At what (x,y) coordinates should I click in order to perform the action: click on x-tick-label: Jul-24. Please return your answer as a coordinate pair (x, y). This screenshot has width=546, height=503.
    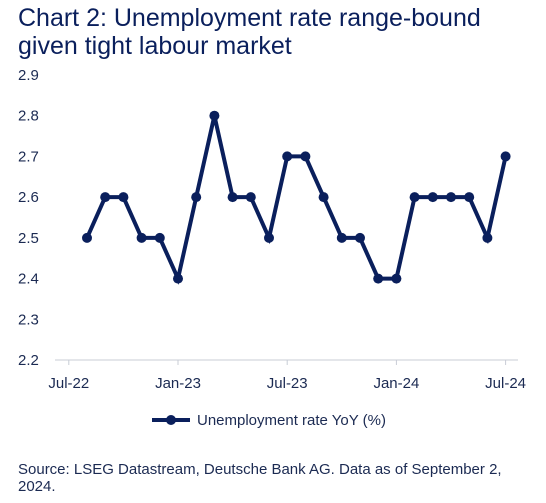
    Looking at the image, I should click on (505, 383).